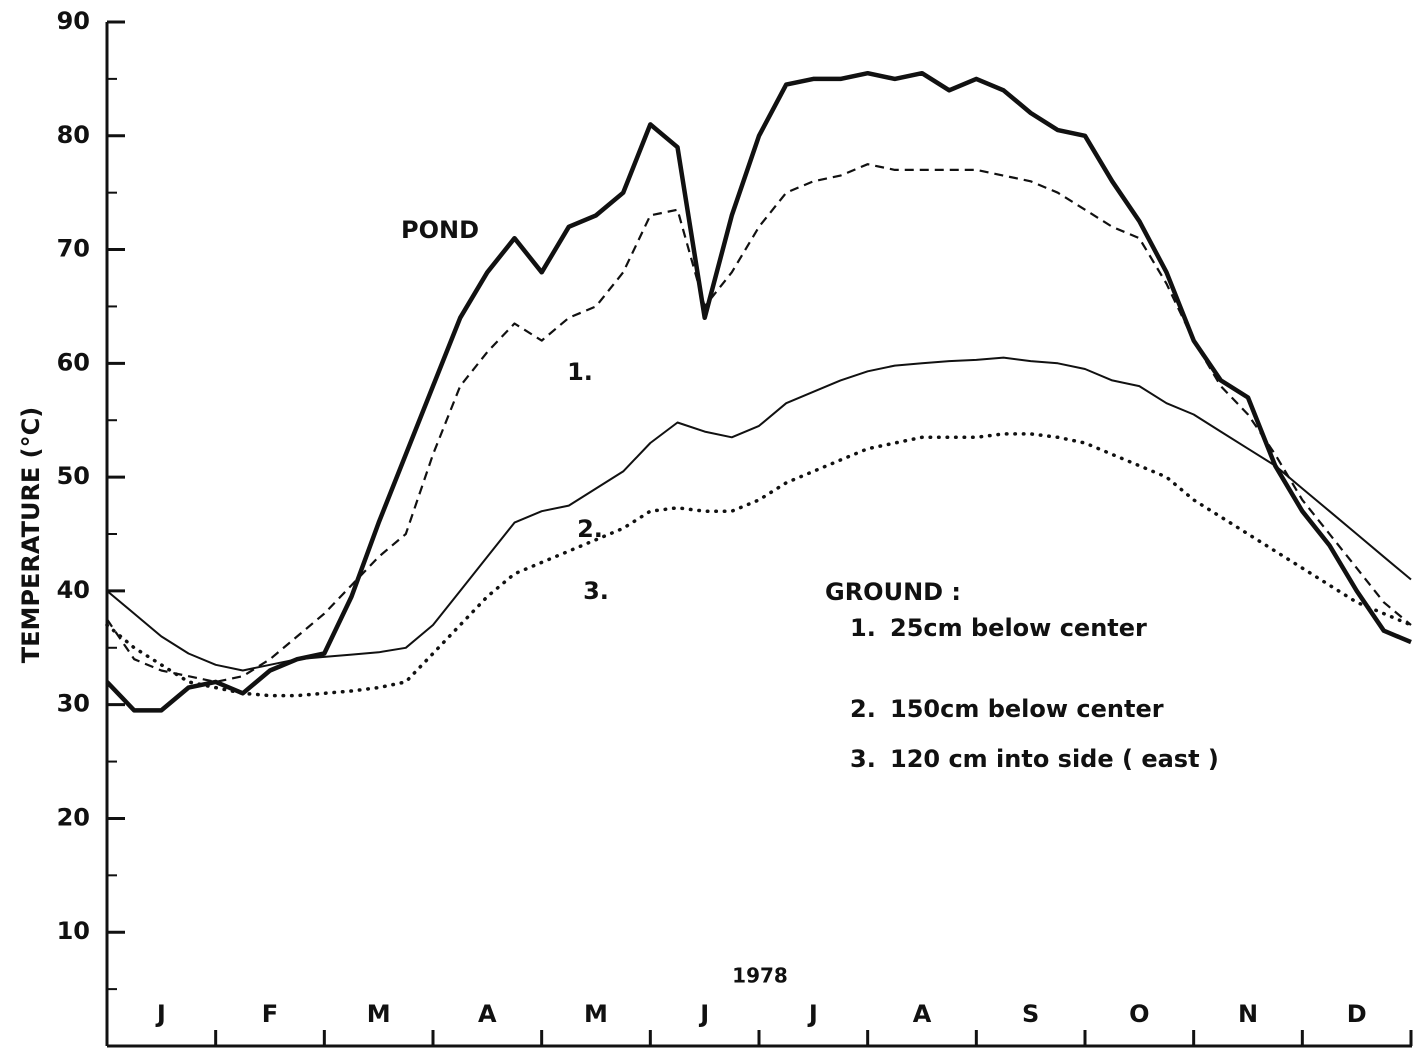 The image size is (1420, 1054). Describe the element at coordinates (863, 759) in the screenshot. I see `legend-number: 3.` at that location.